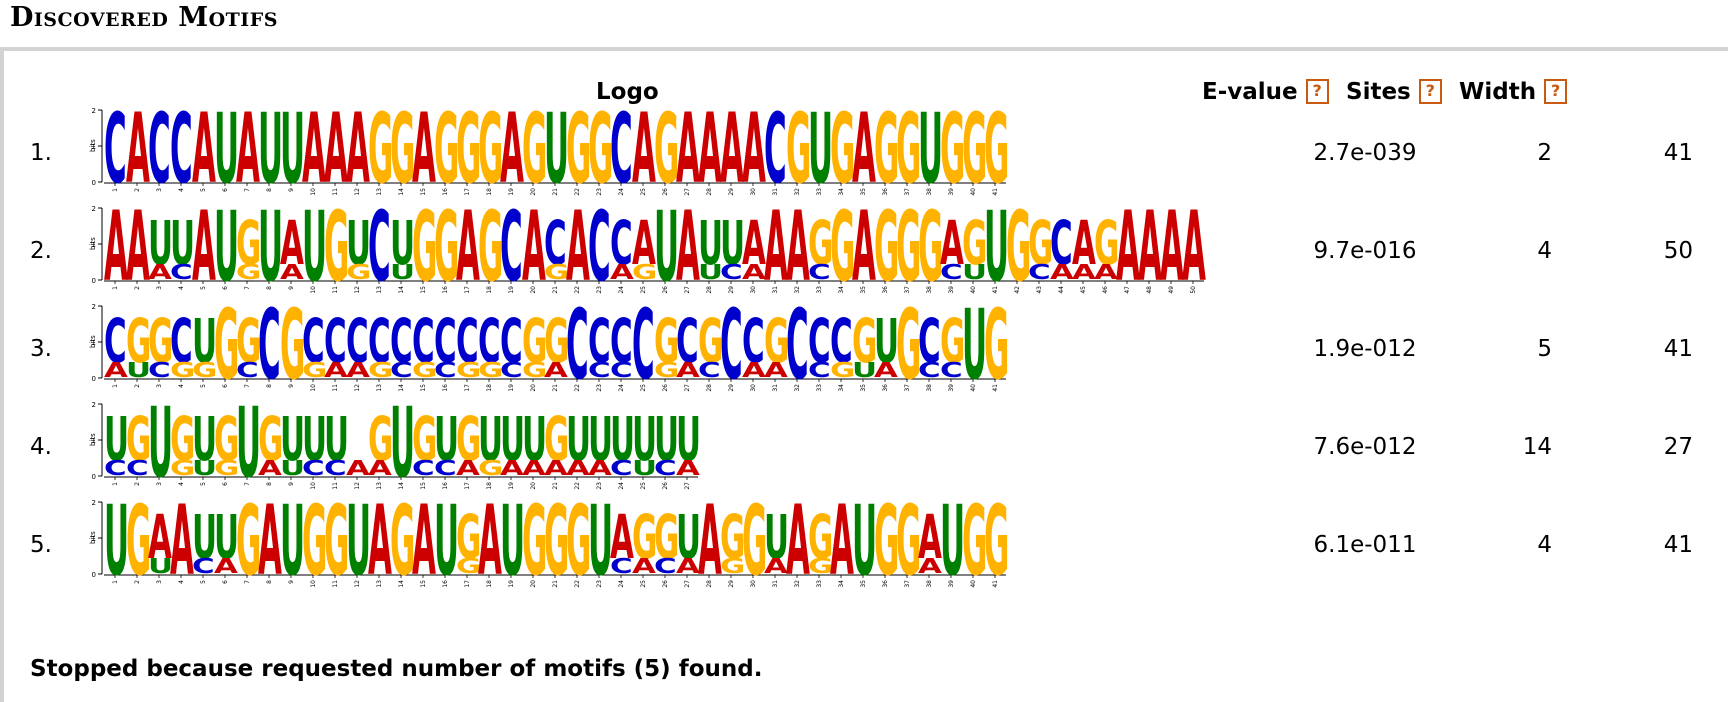 The width and height of the screenshot is (1728, 702). I want to click on logo-x-tick-label: 37, so click(907, 290).